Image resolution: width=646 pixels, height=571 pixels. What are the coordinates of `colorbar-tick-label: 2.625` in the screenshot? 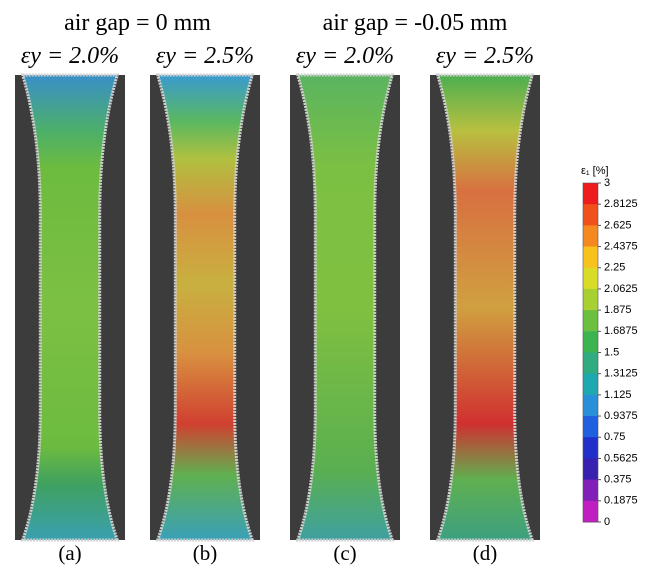 It's located at (618, 225).